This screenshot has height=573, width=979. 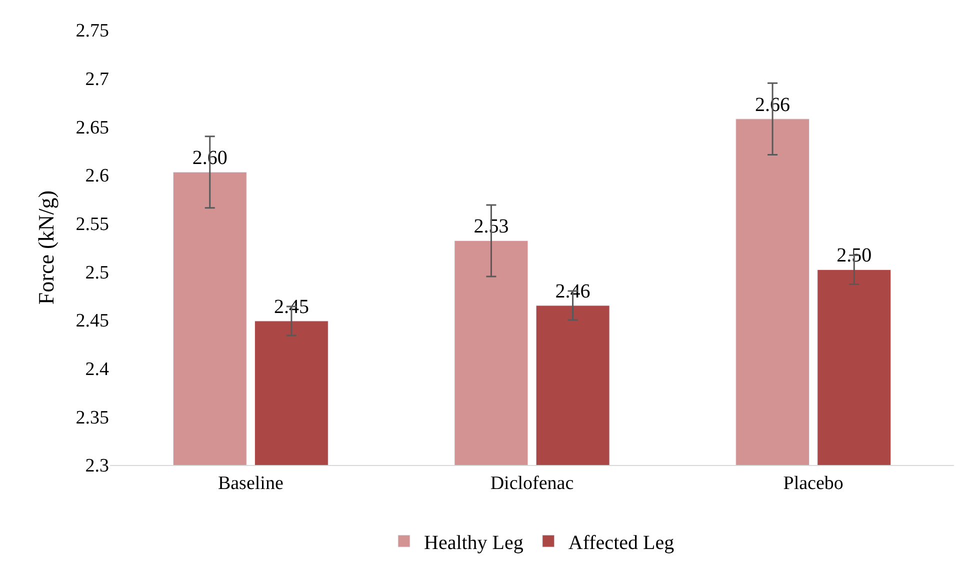 What do you see at coordinates (92, 224) in the screenshot?
I see `y-tick-label: 2.55` at bounding box center [92, 224].